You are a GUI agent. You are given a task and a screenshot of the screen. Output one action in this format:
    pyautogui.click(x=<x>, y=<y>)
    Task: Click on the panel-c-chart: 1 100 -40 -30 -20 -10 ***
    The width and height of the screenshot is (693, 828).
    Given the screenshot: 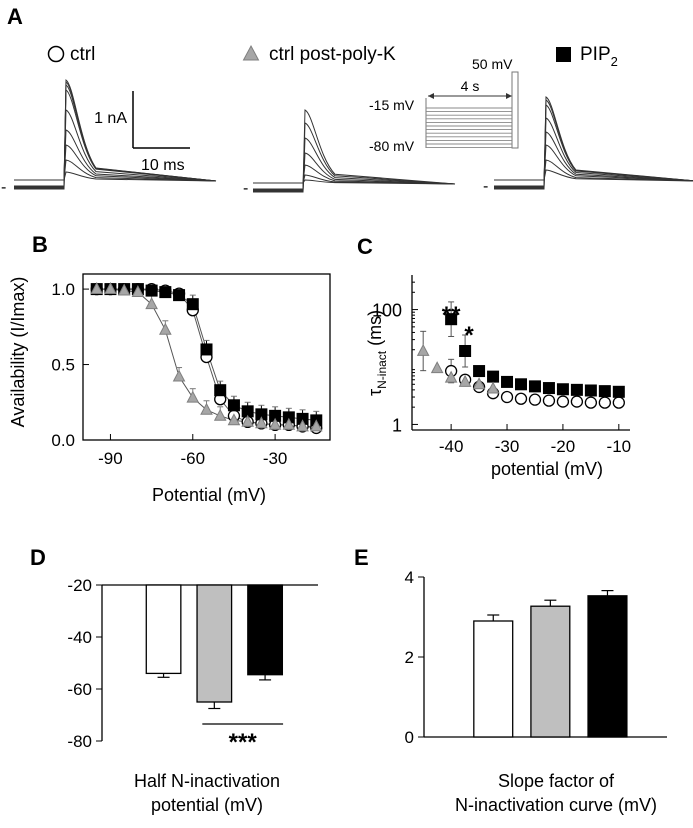 What is the action you would take?
    pyautogui.click(x=501, y=365)
    